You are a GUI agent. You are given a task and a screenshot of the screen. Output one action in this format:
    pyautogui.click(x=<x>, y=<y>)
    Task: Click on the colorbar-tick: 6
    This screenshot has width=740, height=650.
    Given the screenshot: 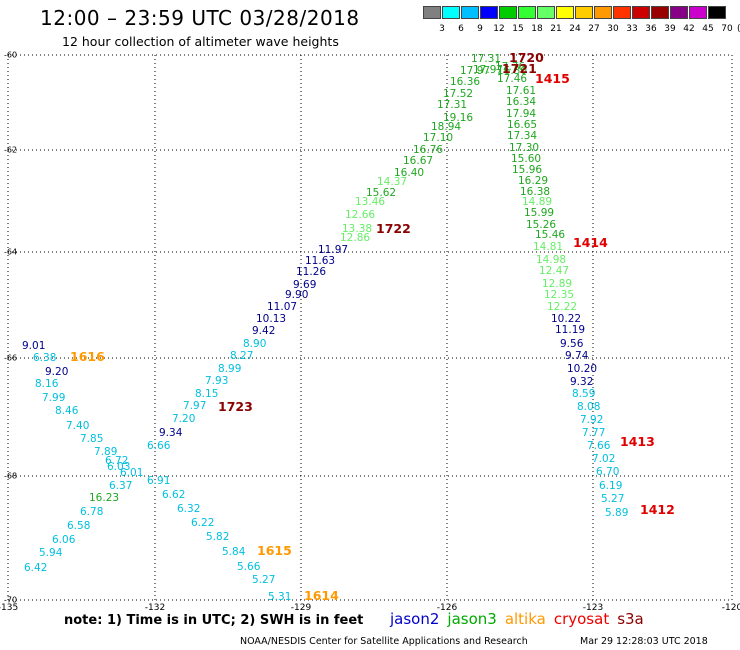 What is the action you would take?
    pyautogui.click(x=461, y=29)
    